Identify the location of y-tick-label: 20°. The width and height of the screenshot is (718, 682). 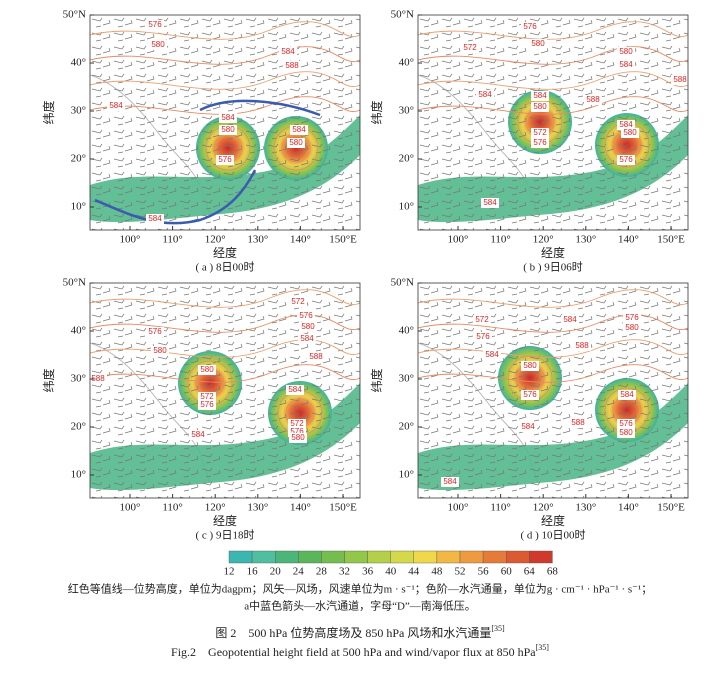
(78, 159).